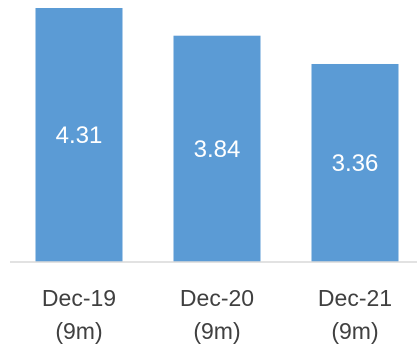  I want to click on x-tick-label-2-line-2: (9m), so click(216, 331).